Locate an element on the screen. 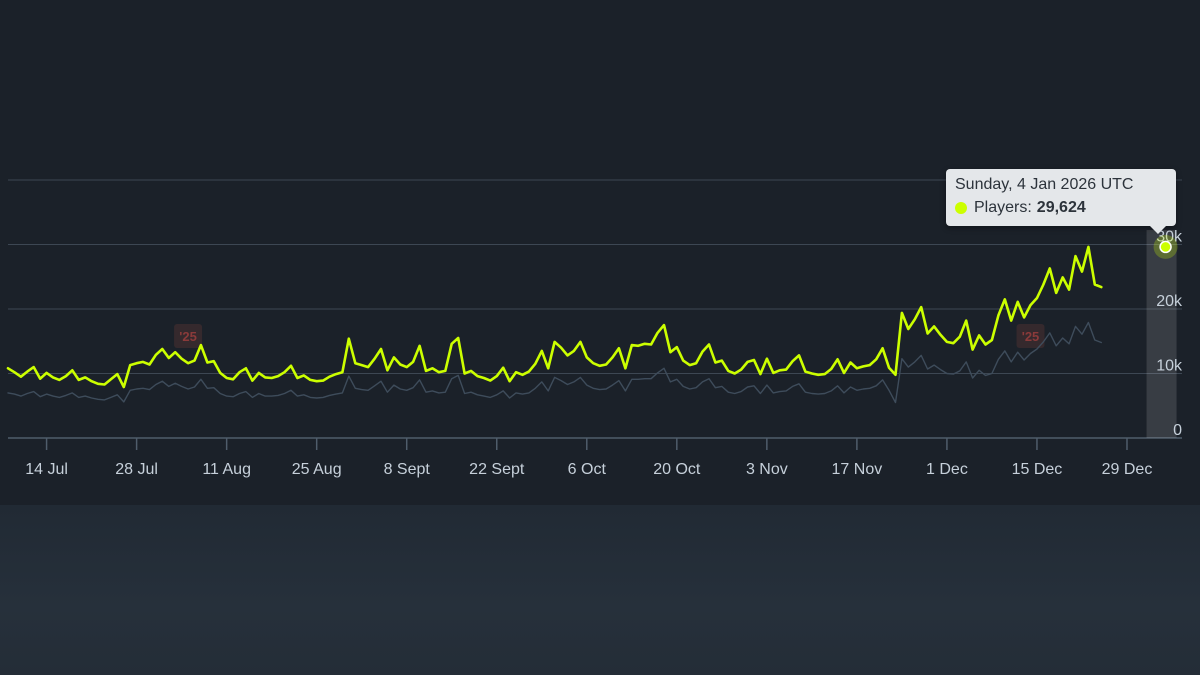 This screenshot has width=1200, height=675. tooltip-value: 29,624 is located at coordinates (1061, 207).